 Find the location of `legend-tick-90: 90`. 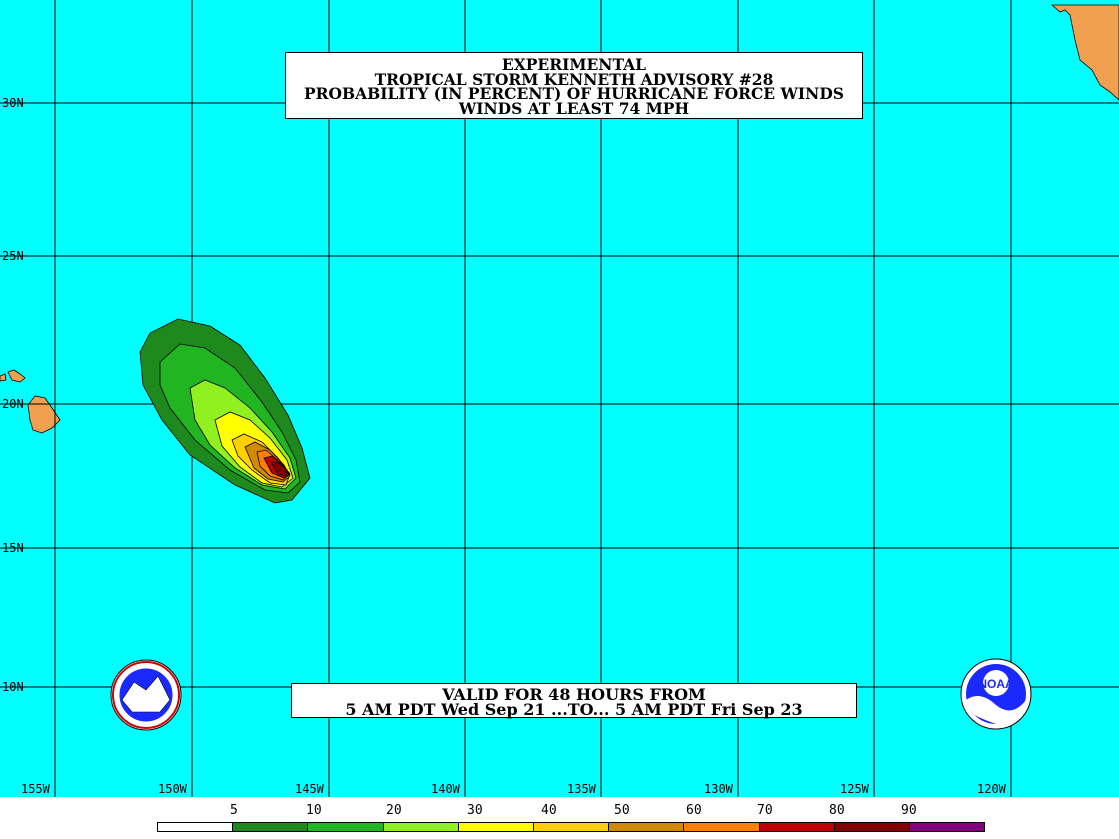

legend-tick-90: 90 is located at coordinates (909, 810).